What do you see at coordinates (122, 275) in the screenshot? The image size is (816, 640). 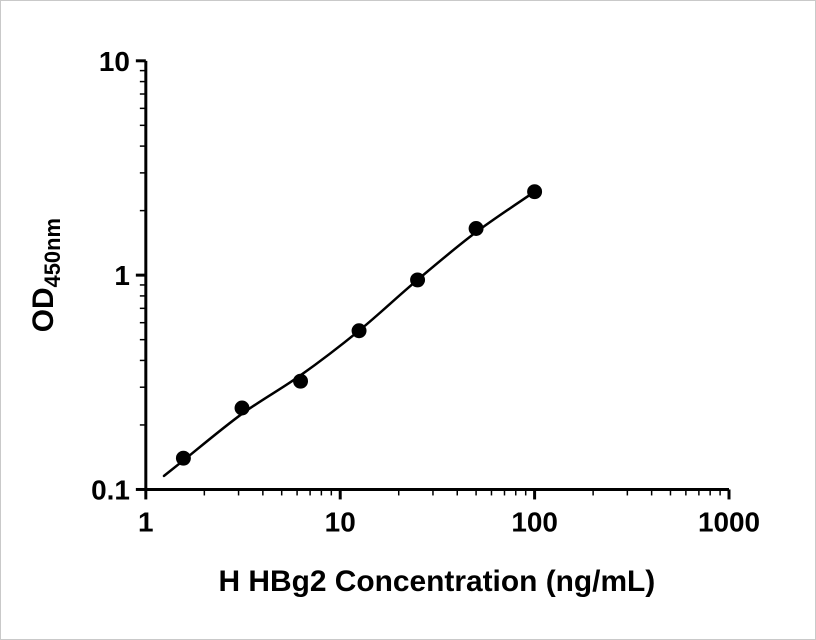 I see `y-tick-label: 1` at bounding box center [122, 275].